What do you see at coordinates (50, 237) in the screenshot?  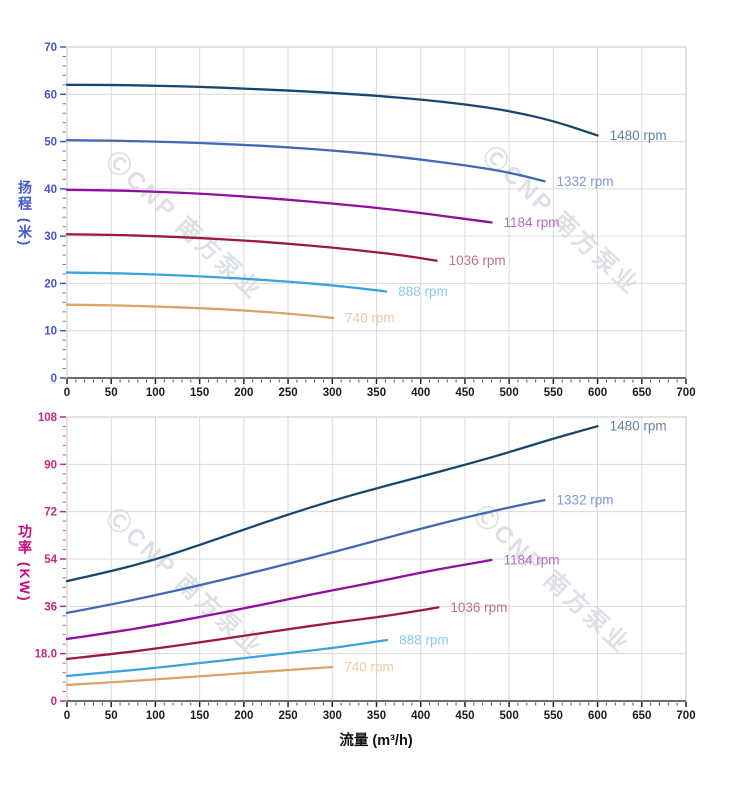 I see `svg-text: 30` at bounding box center [50, 237].